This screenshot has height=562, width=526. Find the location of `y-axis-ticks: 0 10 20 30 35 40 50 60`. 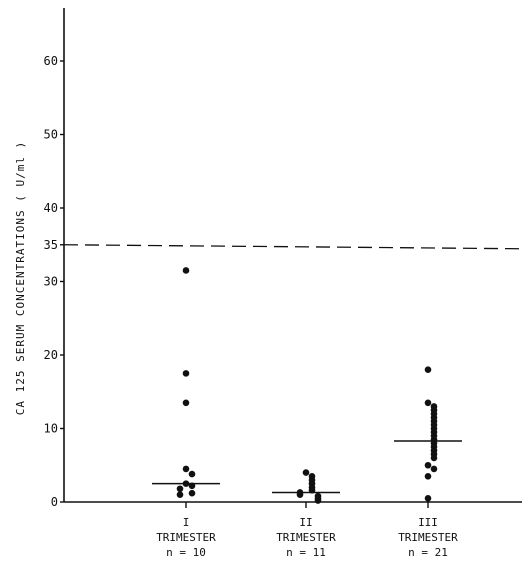

y-axis-ticks: 0 10 20 30 35 40 50 60 is located at coordinates (54, 281).